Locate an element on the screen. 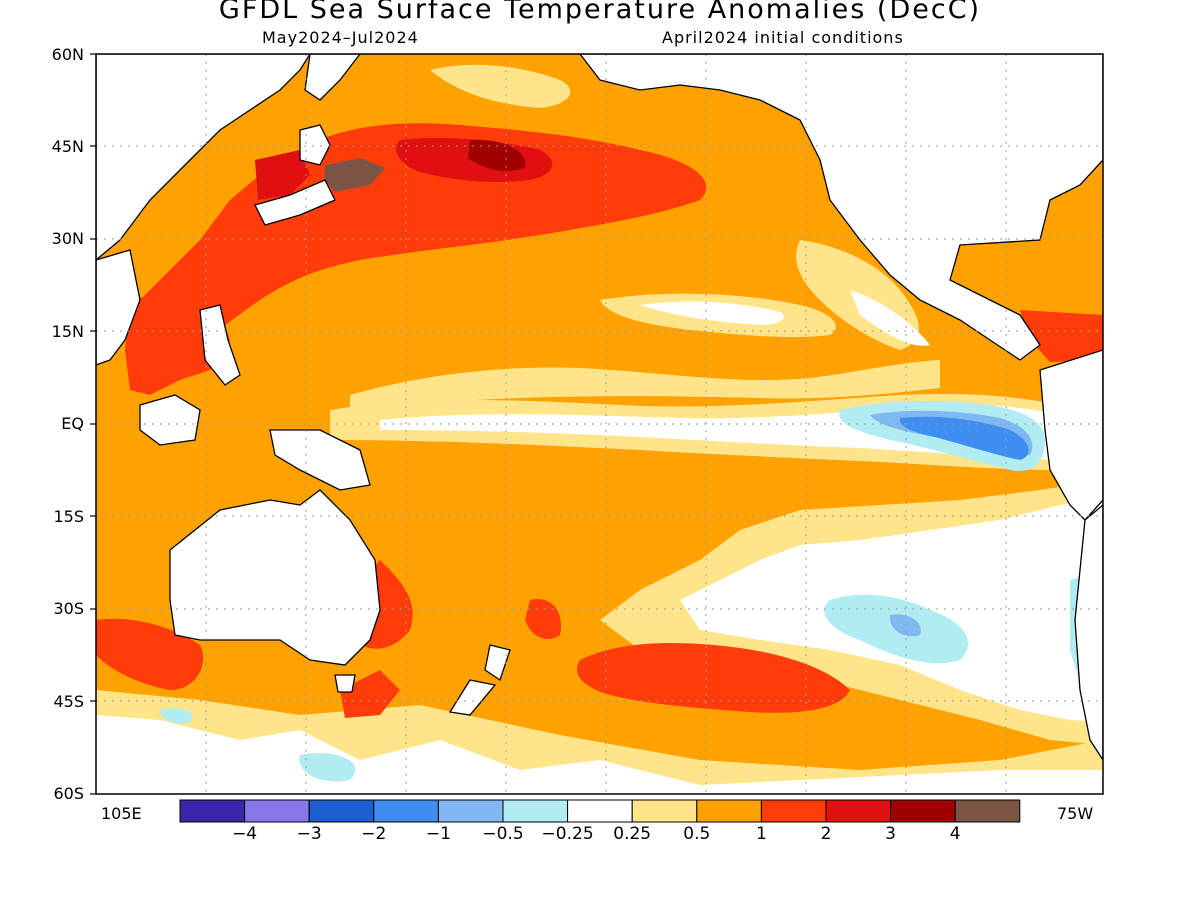  anomaly-equator-cool-core is located at coordinates (964, 438).